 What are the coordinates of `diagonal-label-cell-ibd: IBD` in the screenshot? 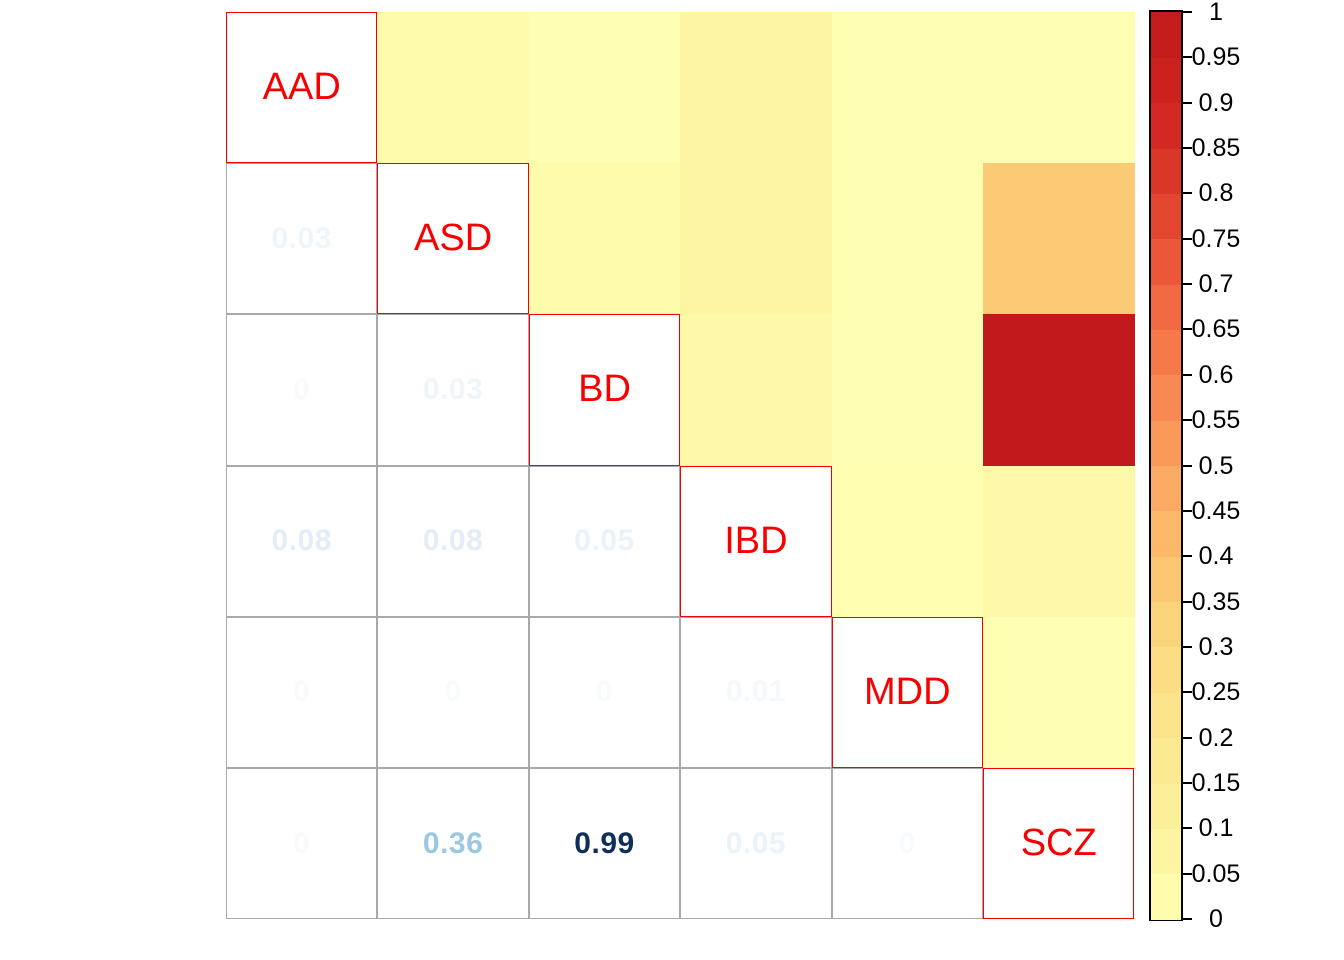 It's located at (756, 541).